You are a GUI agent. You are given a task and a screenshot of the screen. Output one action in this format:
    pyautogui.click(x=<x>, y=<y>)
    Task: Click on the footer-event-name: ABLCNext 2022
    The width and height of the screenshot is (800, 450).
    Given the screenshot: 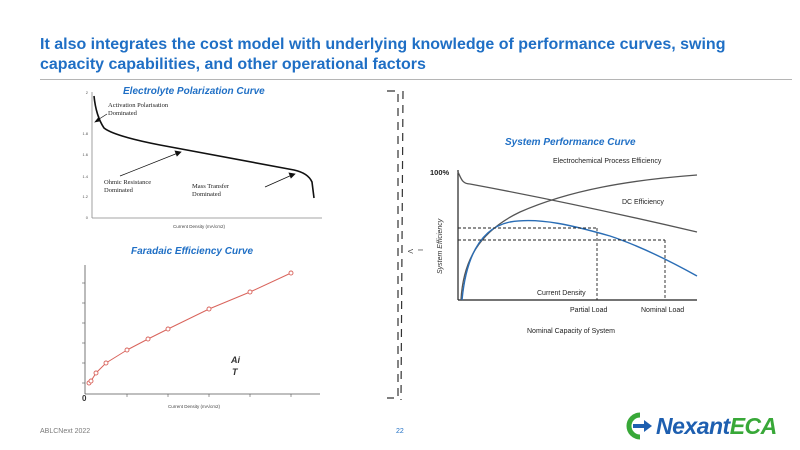 What is the action you would take?
    pyautogui.click(x=65, y=431)
    